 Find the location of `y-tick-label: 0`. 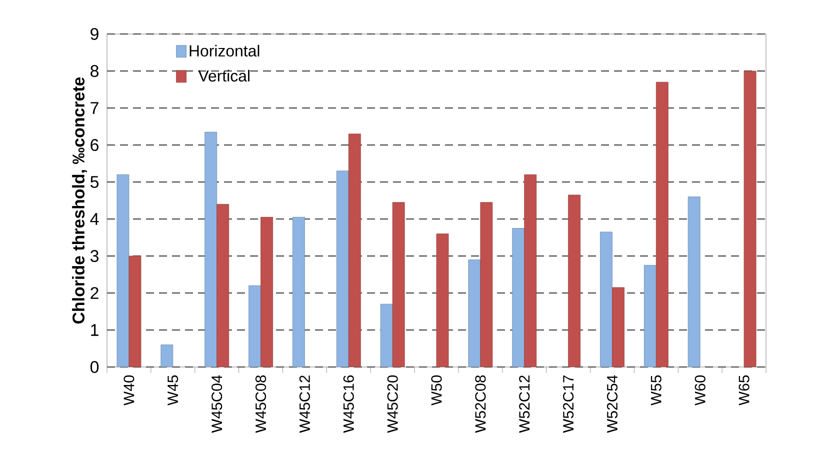

y-tick-label: 0 is located at coordinates (94, 367).